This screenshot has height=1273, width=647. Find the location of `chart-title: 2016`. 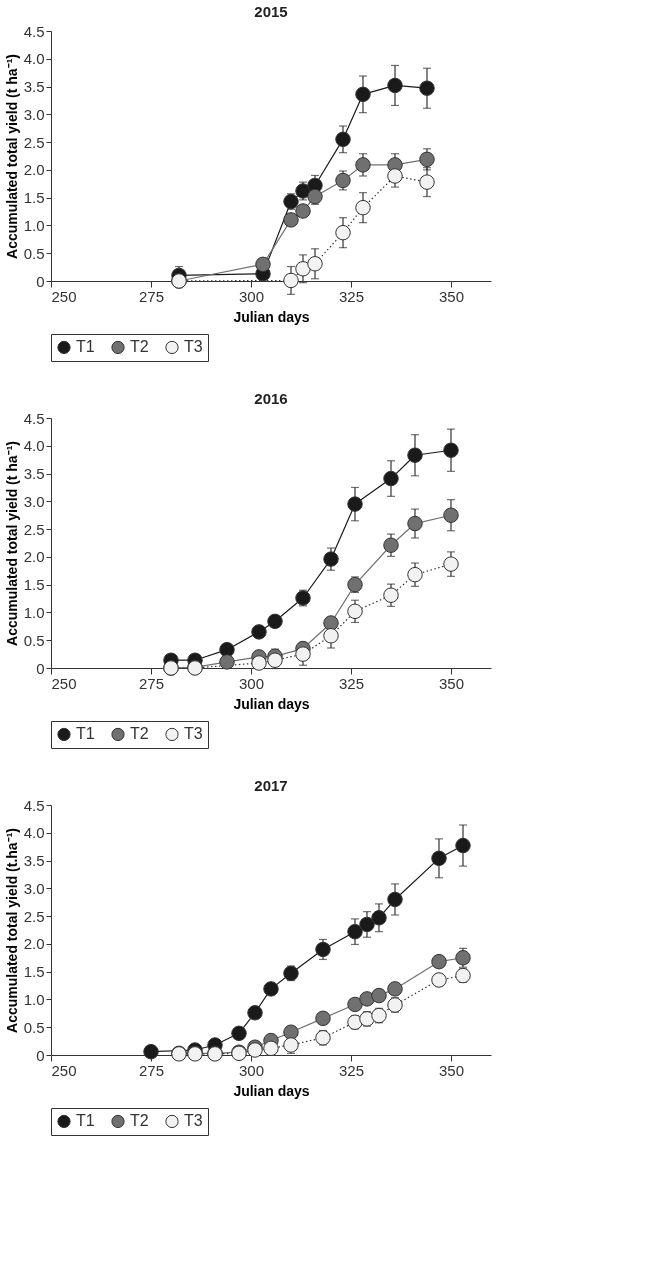

chart-title: 2016 is located at coordinates (271, 398).